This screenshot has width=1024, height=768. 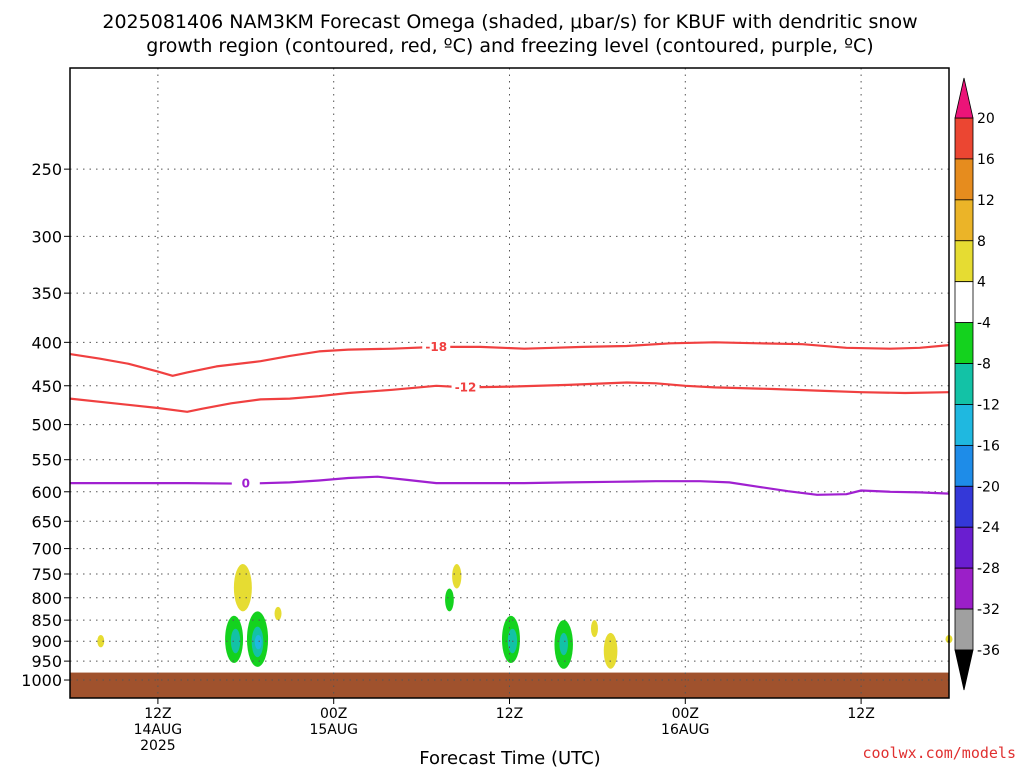 What do you see at coordinates (525, 616) in the screenshot?
I see `omega-shading` at bounding box center [525, 616].